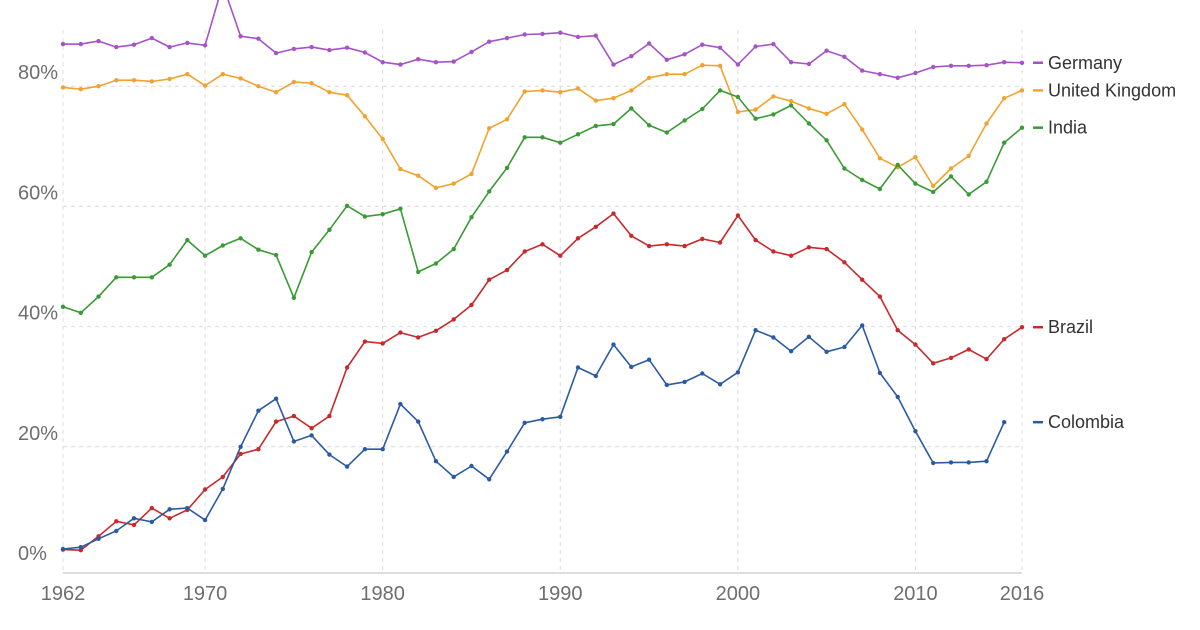 The image size is (1200, 630). Describe the element at coordinates (38, 434) in the screenshot. I see `y-tick-label-20: 20%` at that location.